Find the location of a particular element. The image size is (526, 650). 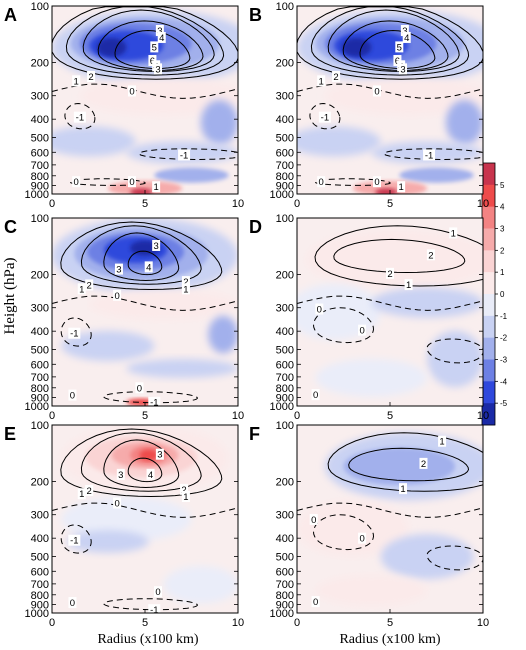

y-tick-label: 700 is located at coordinates (40, 585).